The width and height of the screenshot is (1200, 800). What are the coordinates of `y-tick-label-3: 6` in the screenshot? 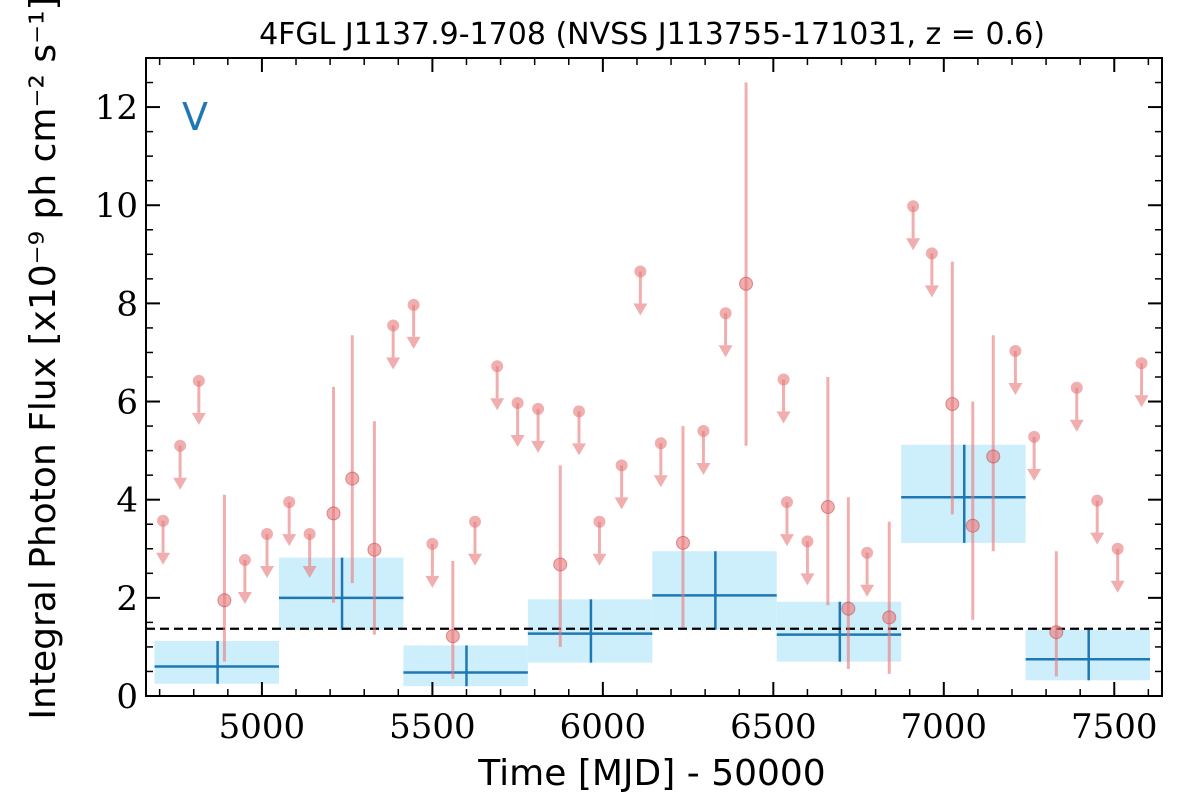 It's located at (127, 403).